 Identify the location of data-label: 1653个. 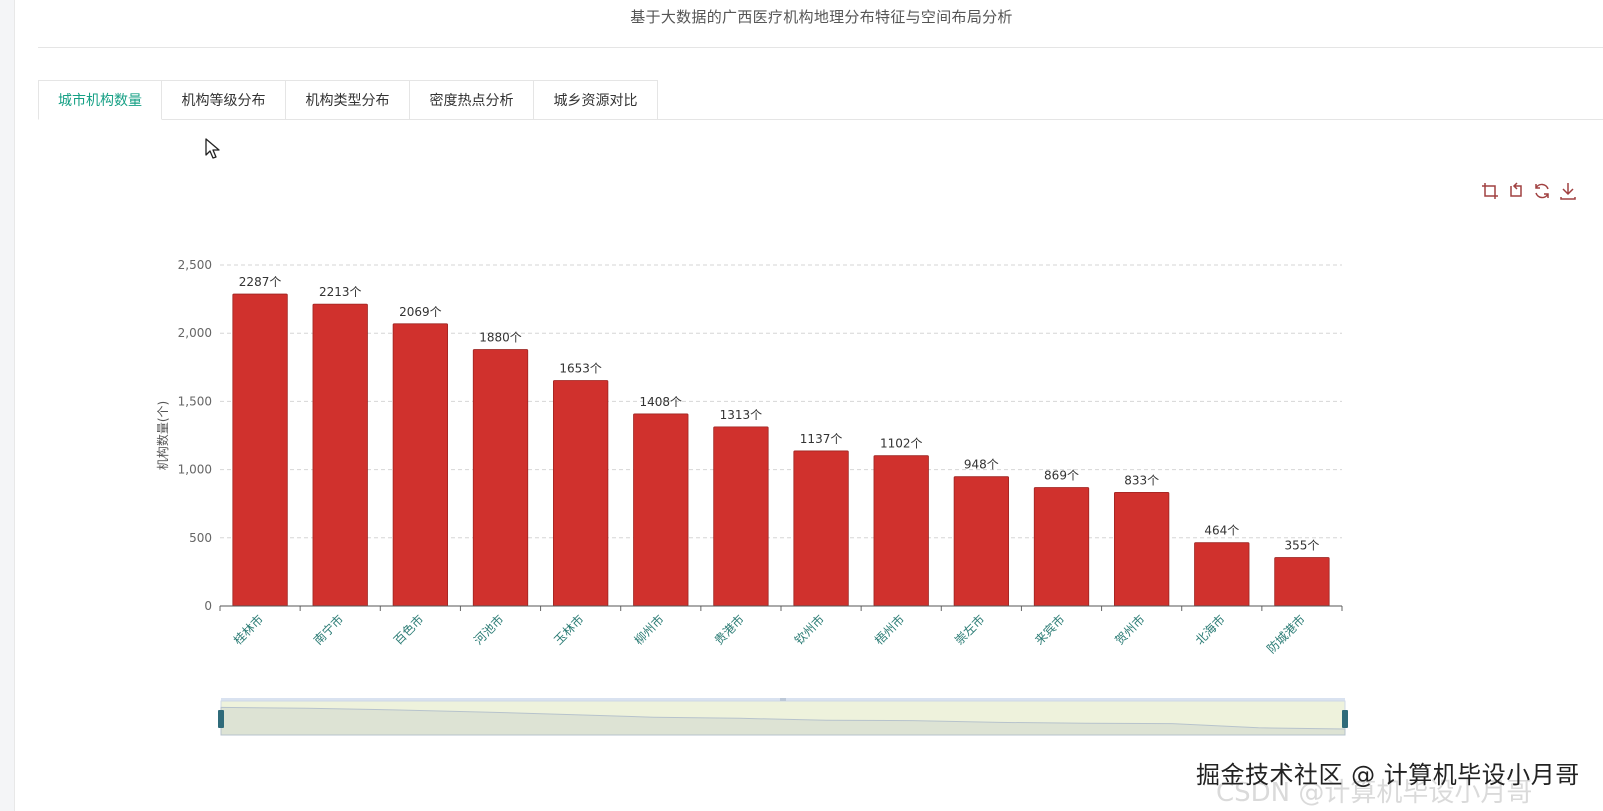
(580, 369).